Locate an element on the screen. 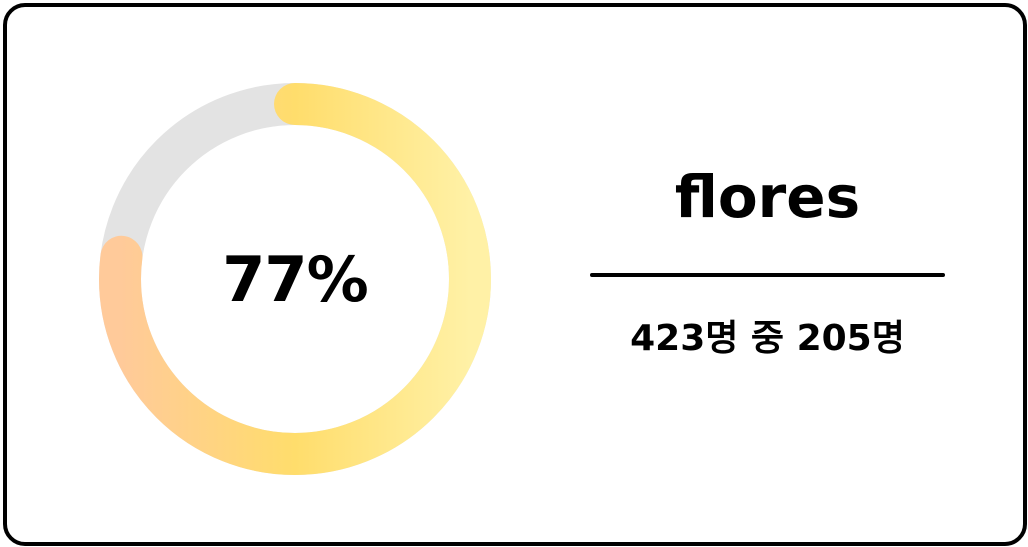 This screenshot has height=547, width=1028. progress-percentage: 77% is located at coordinates (295, 279).